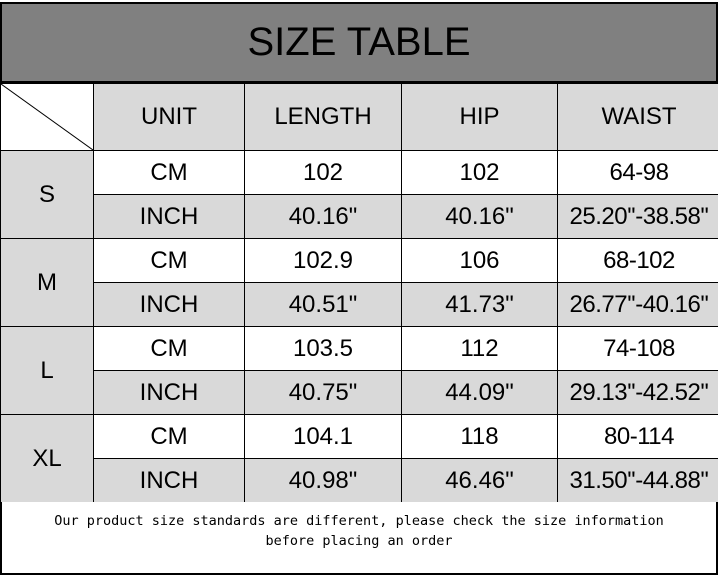 This screenshot has height=576, width=718. What do you see at coordinates (479, 348) in the screenshot?
I see `hip-cell: 112` at bounding box center [479, 348].